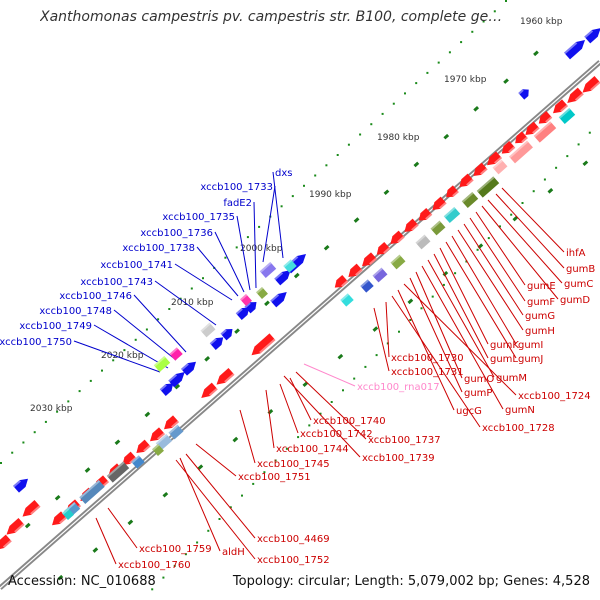 The width and height of the screenshot is (600, 600). Describe the element at coordinates (293, 560) in the screenshot. I see `reverse-gene-label: xccb100_1752` at that location.